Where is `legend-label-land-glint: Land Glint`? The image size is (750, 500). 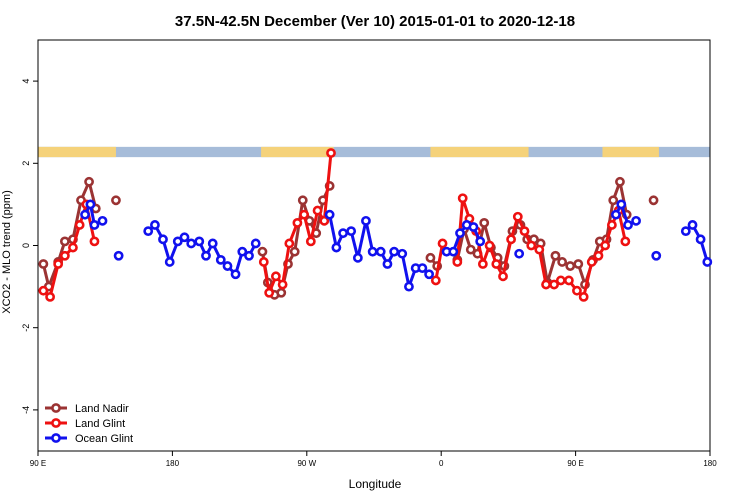
legend-label-land-glint: Land Glint is located at coordinates (100, 424).